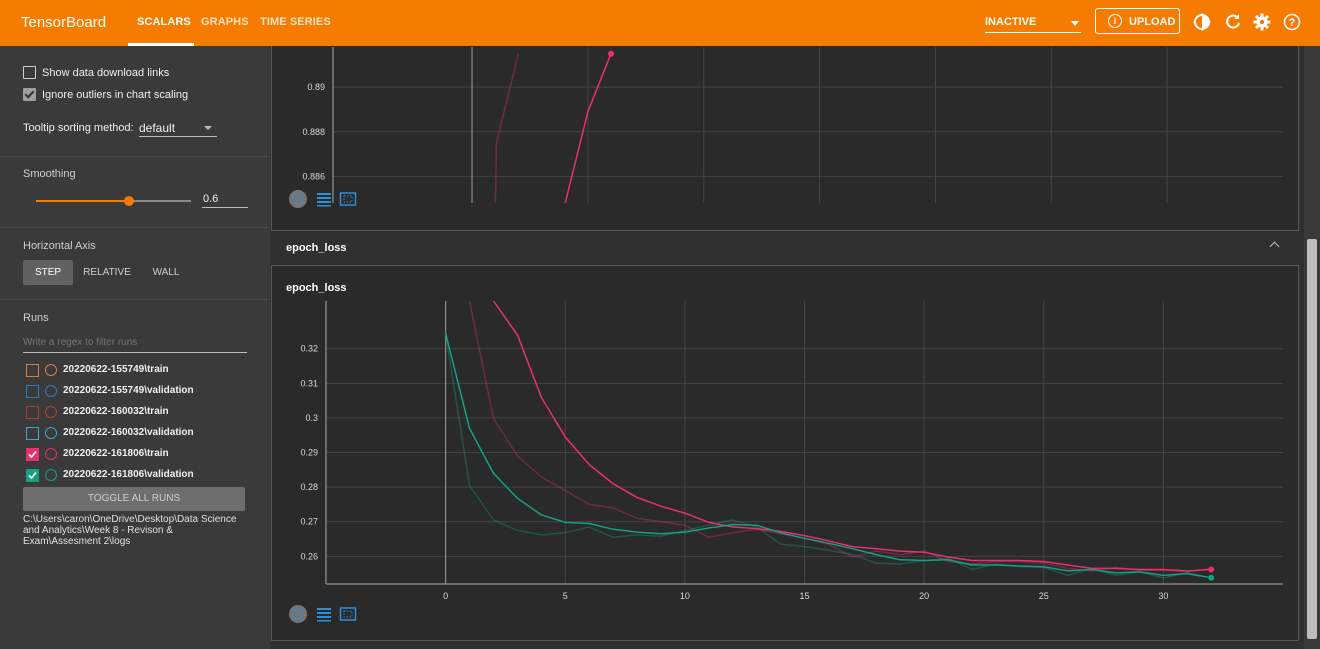 Image resolution: width=1320 pixels, height=649 pixels. I want to click on axis-wall-button: WALL, so click(166, 272).